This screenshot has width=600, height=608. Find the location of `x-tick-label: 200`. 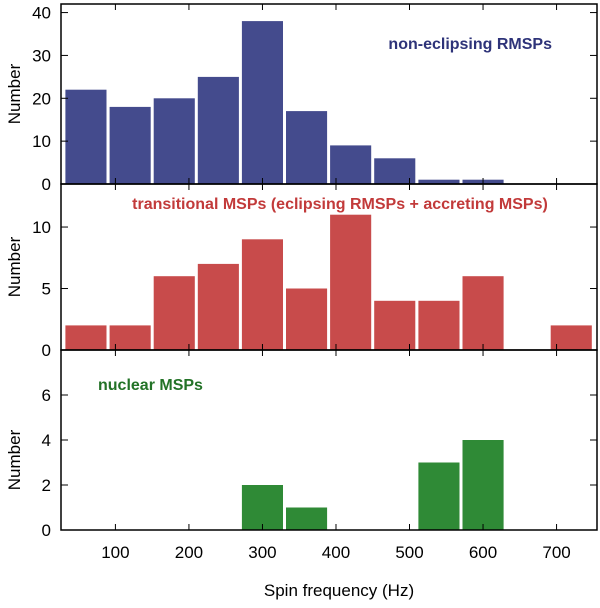

x-tick-label: 200 is located at coordinates (189, 552).